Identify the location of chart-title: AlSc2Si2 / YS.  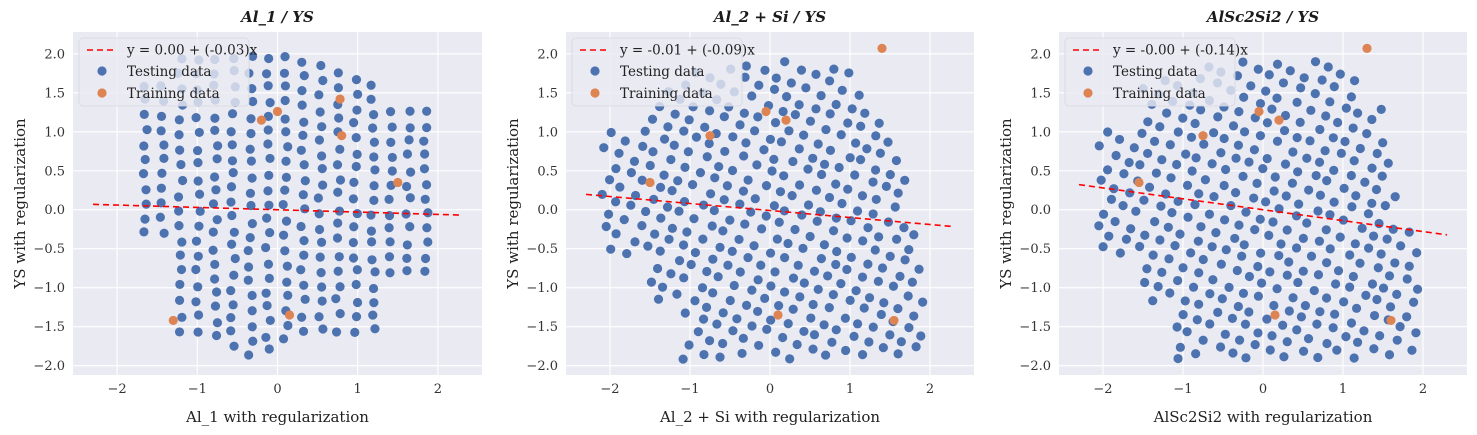
(1262, 17).